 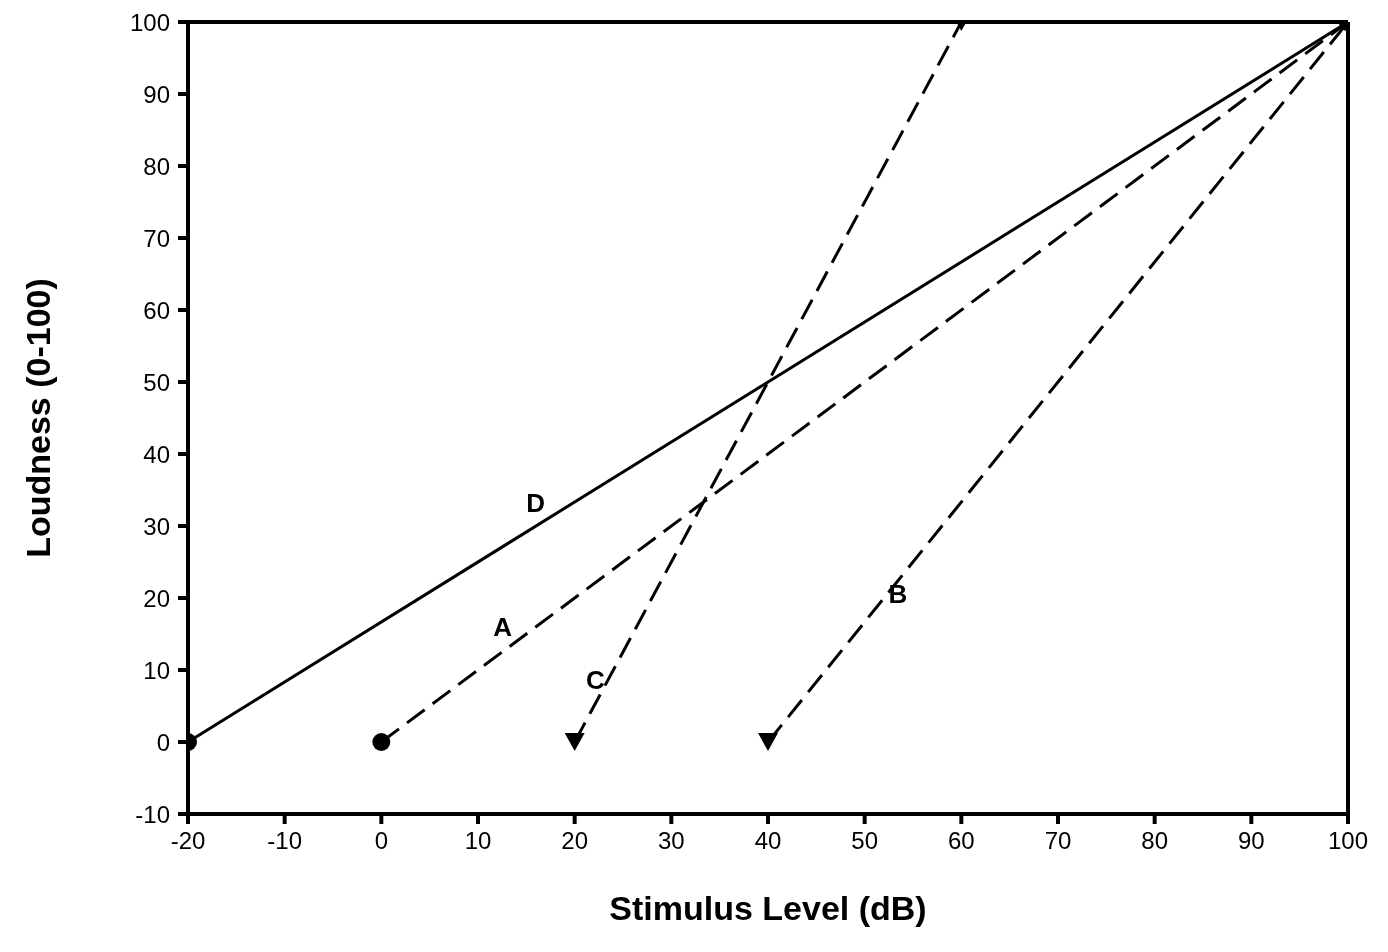 I want to click on y-tick-label: 50, so click(x=156, y=382).